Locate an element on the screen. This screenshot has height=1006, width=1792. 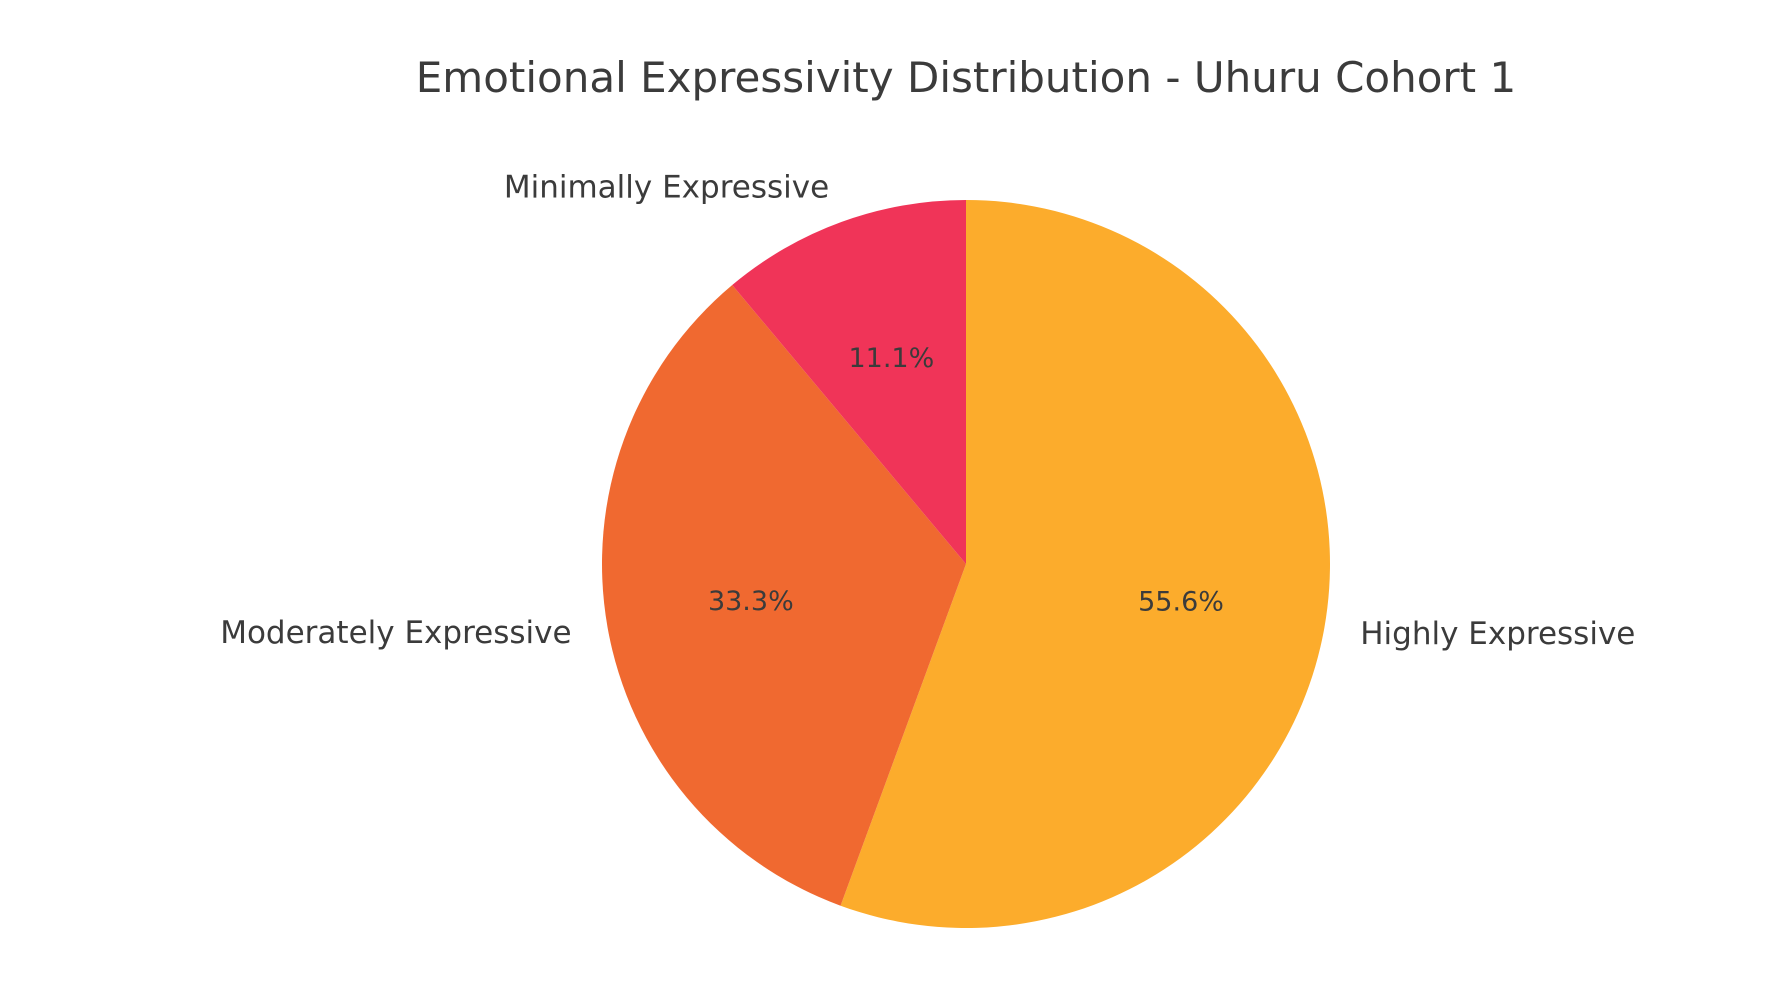
category-label-highly-expressive: Highly Expressive is located at coordinates (1497, 634).